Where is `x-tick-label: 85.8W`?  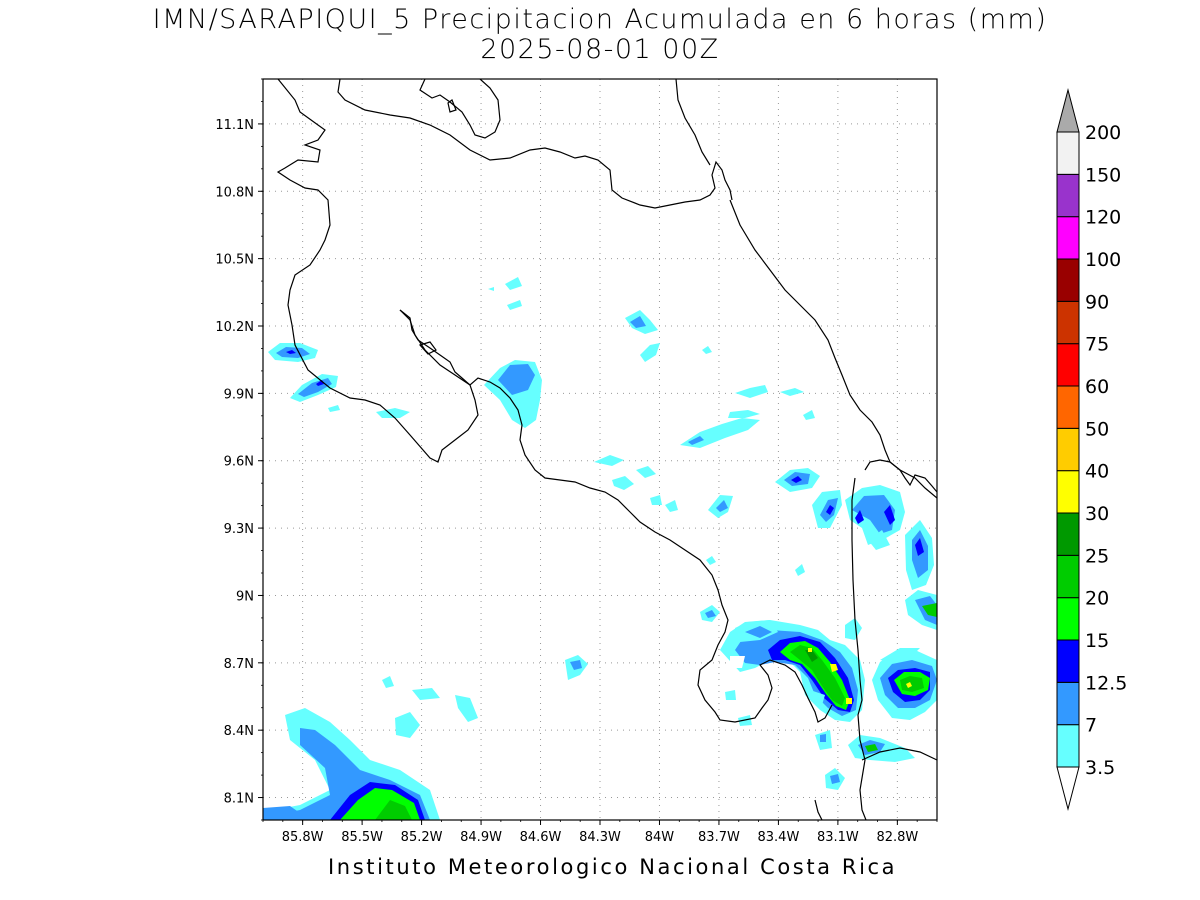 x-tick-label: 85.8W is located at coordinates (303, 837).